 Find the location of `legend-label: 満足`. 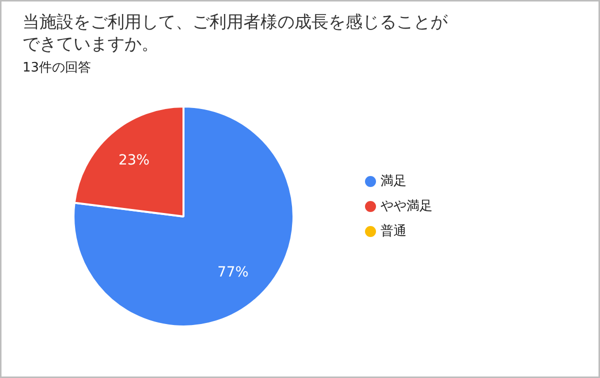

legend-label: 満足 is located at coordinates (393, 181).